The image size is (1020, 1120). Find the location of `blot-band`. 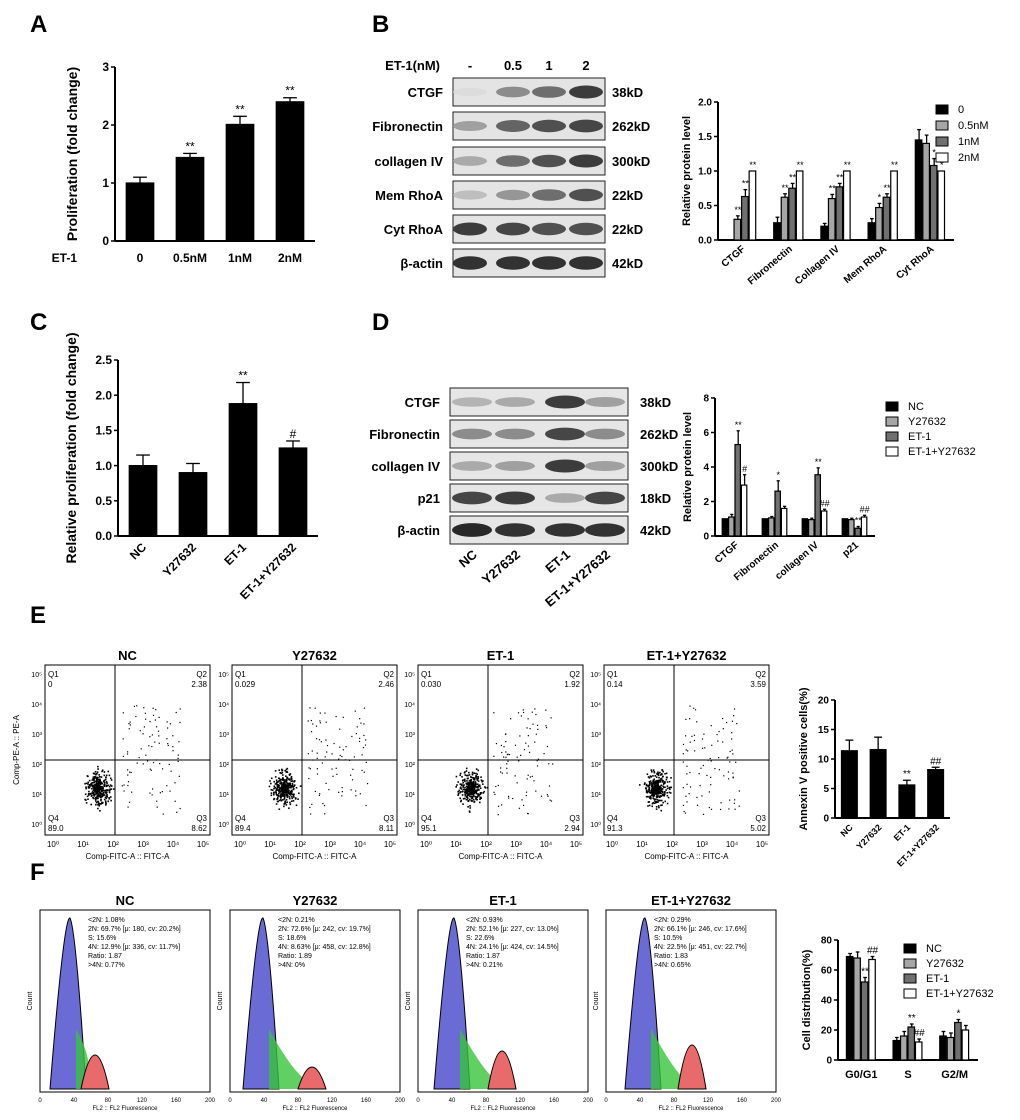

blot-band is located at coordinates (565, 402).